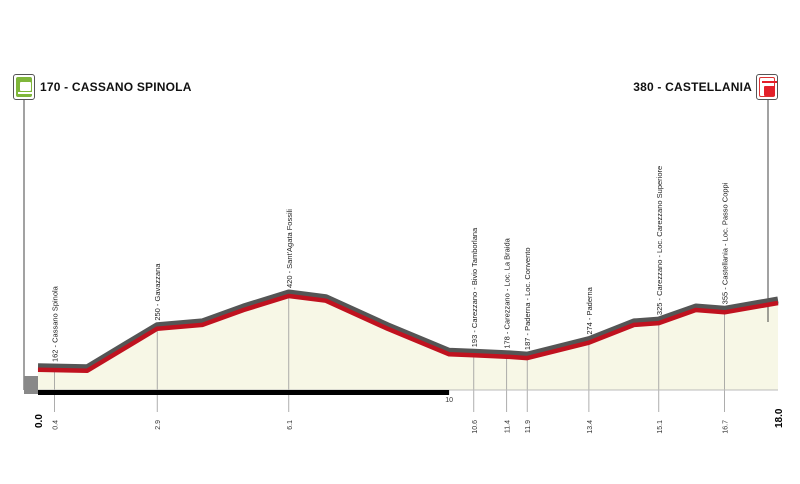 The image size is (800, 484). I want to click on km-tick-label: 11.4, so click(508, 426).